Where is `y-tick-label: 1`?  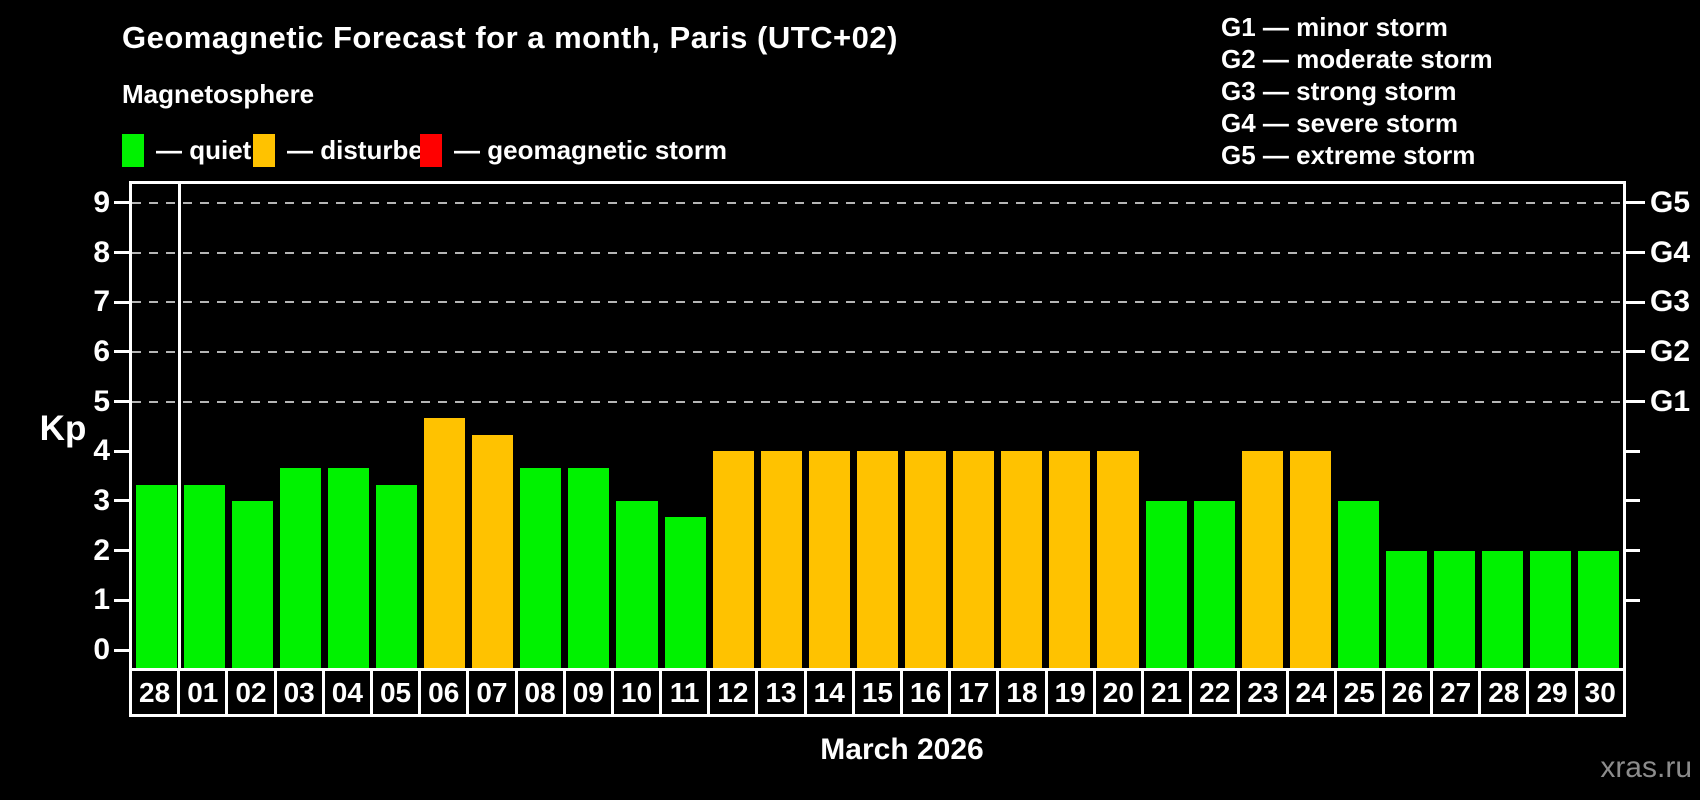 y-tick-label: 1 is located at coordinates (101, 600).